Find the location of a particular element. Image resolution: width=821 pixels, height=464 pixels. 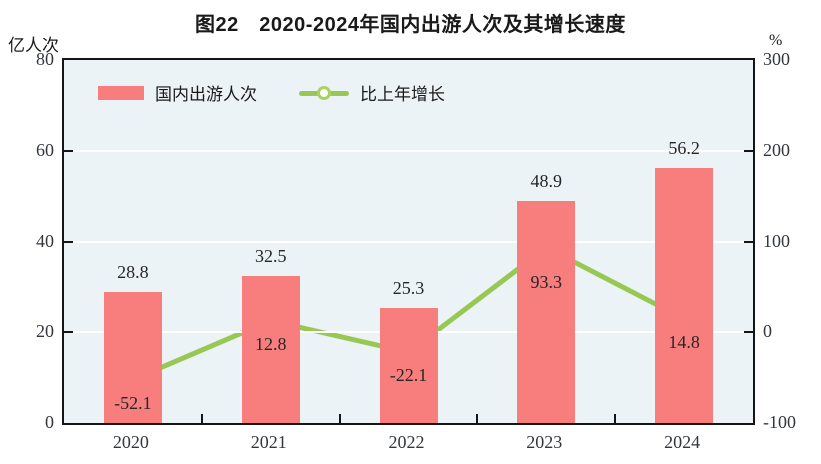

right-axis-unit-label: % is located at coordinates (776, 40).